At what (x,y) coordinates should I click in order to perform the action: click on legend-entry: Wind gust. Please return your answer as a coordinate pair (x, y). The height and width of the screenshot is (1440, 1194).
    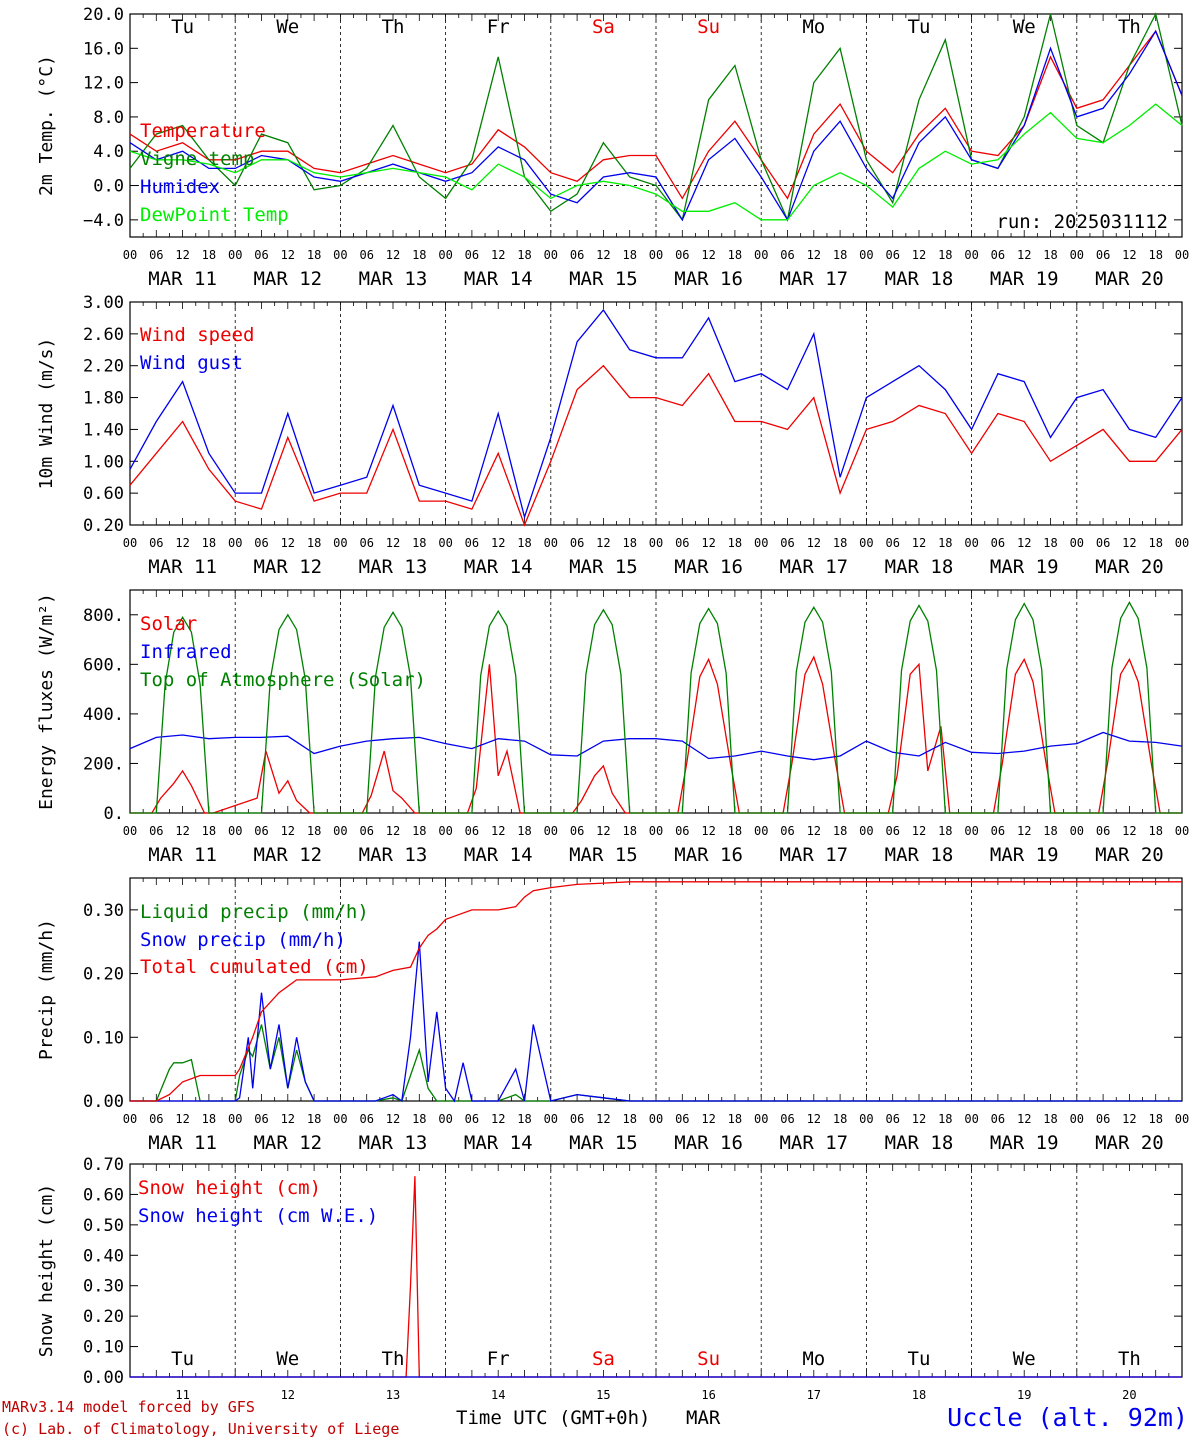
    Looking at the image, I should click on (191, 363).